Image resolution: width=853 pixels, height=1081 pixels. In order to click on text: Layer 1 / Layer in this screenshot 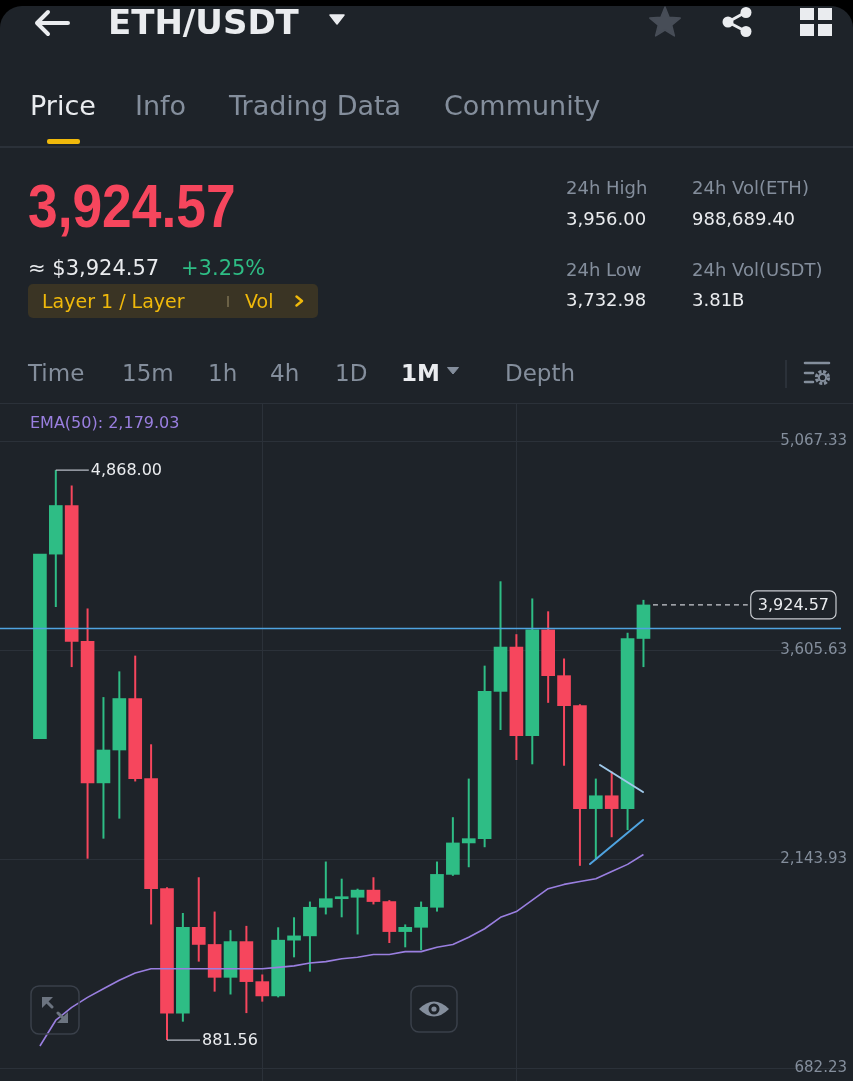, I will do `click(113, 300)`.